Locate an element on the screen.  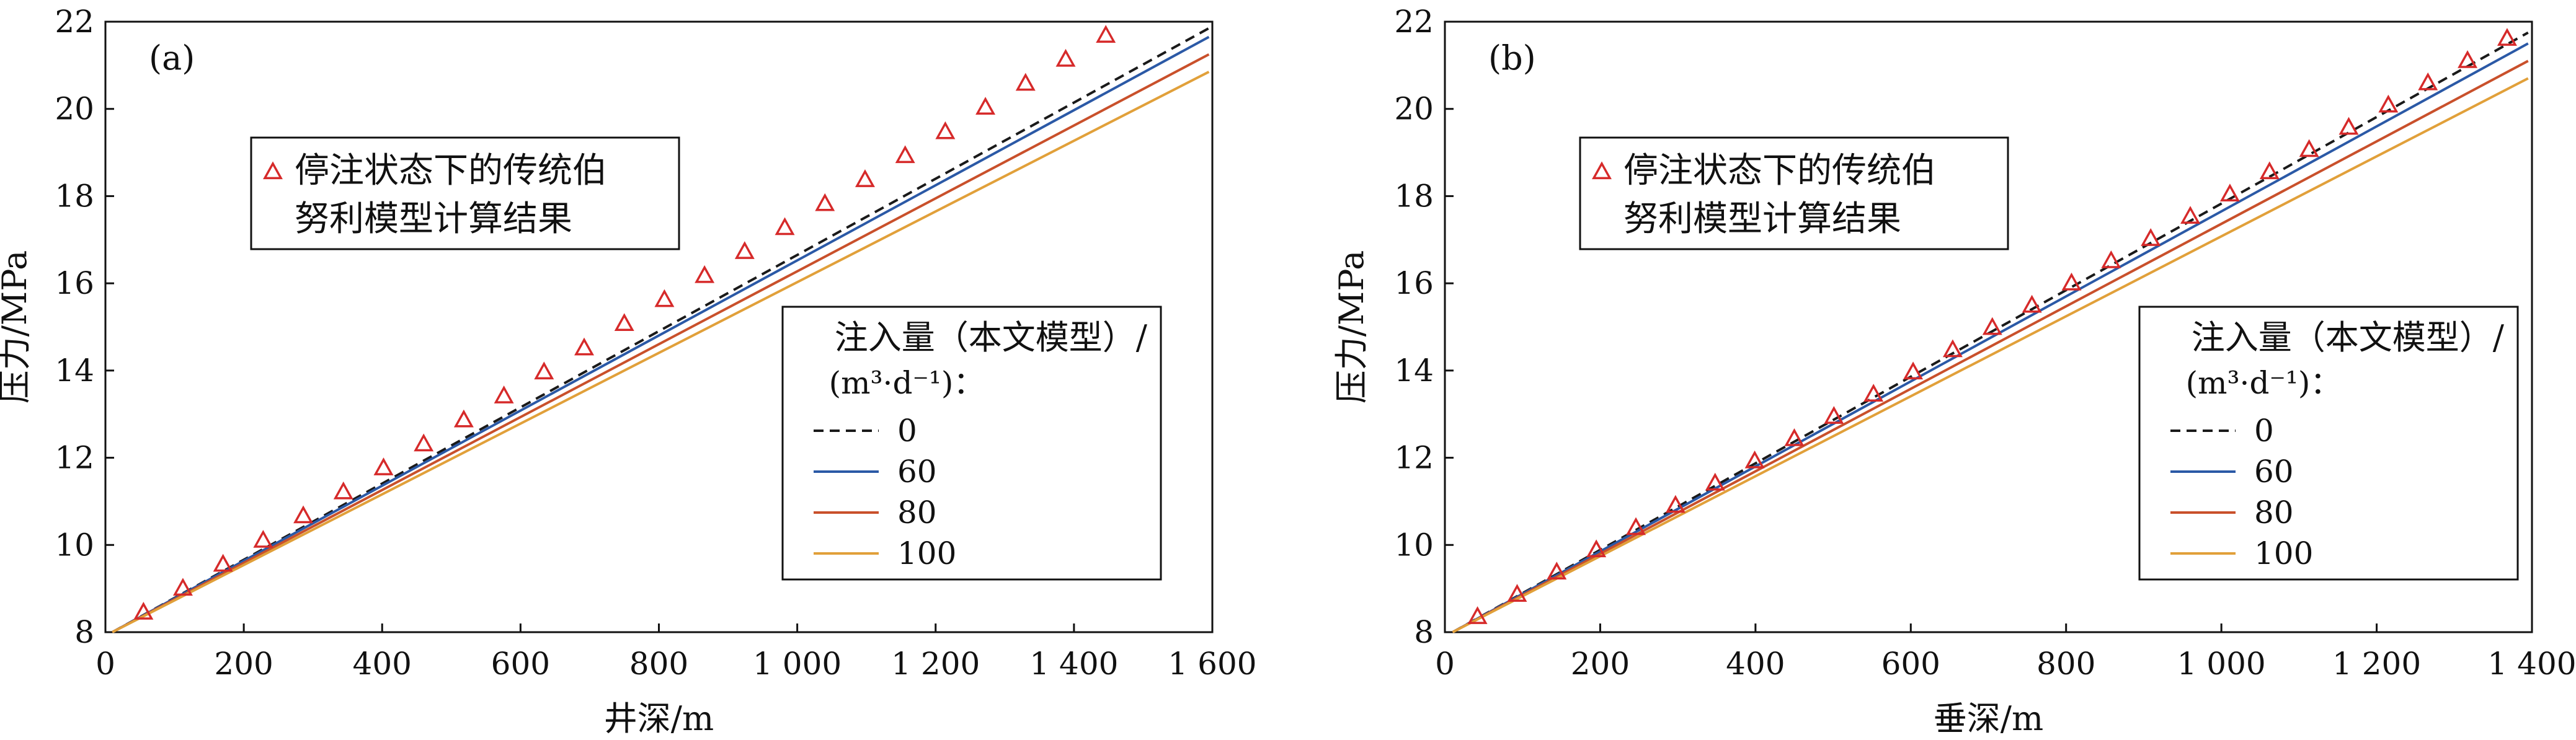
x-tick-label: 1 600 is located at coordinates (1212, 664).